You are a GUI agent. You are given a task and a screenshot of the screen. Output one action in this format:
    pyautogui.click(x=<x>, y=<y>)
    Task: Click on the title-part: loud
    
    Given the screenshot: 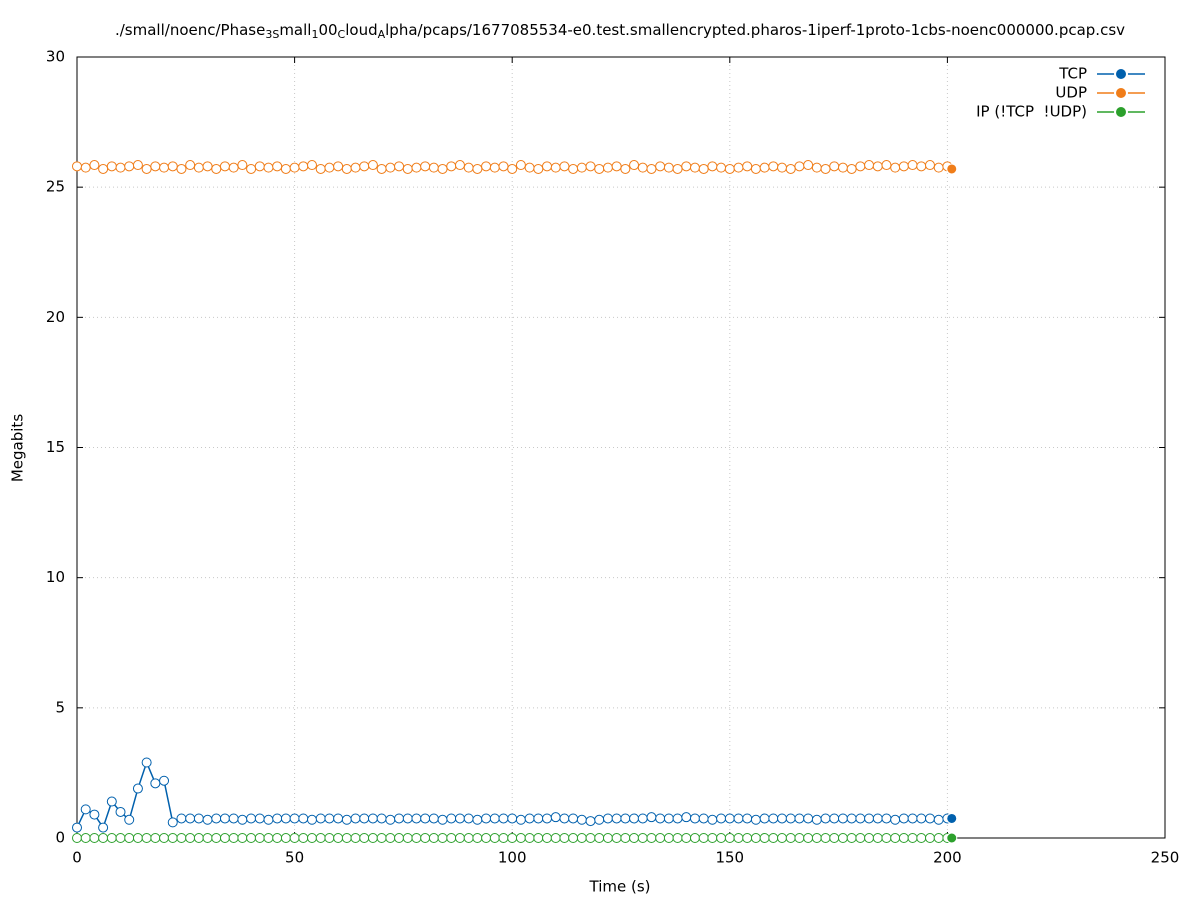 What is the action you would take?
    pyautogui.click(x=361, y=30)
    